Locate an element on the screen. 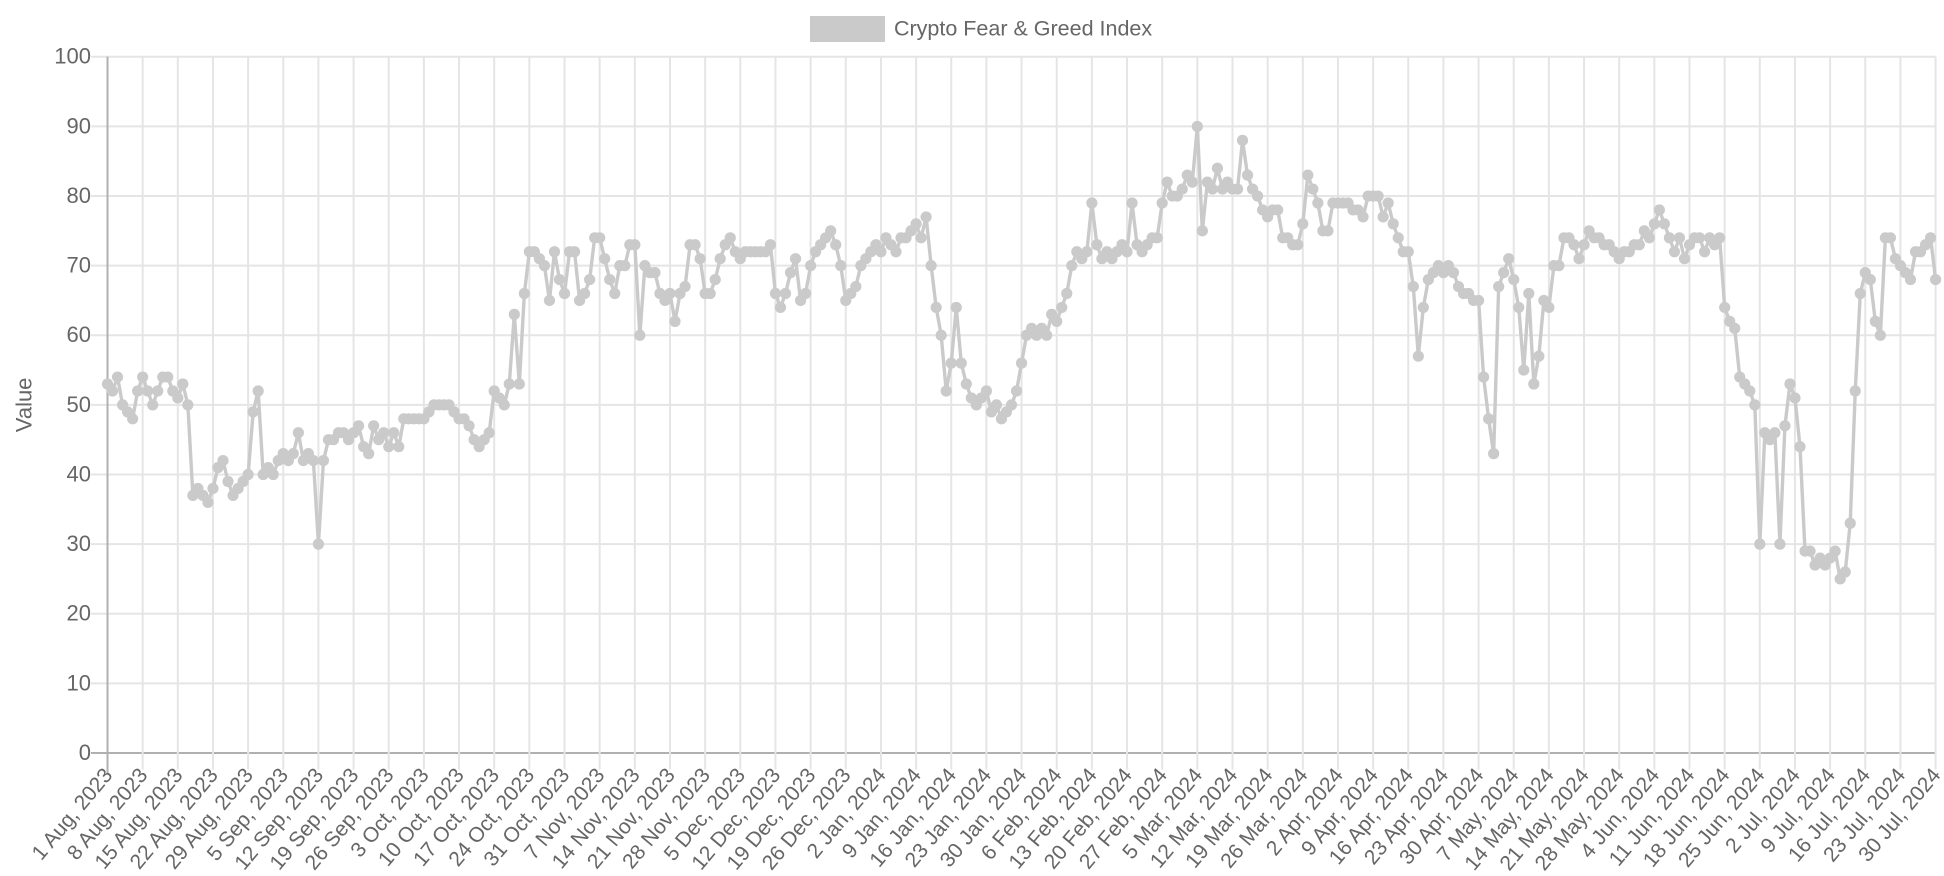 The image size is (1944, 876). svg-text: 90 is located at coordinates (79, 125).